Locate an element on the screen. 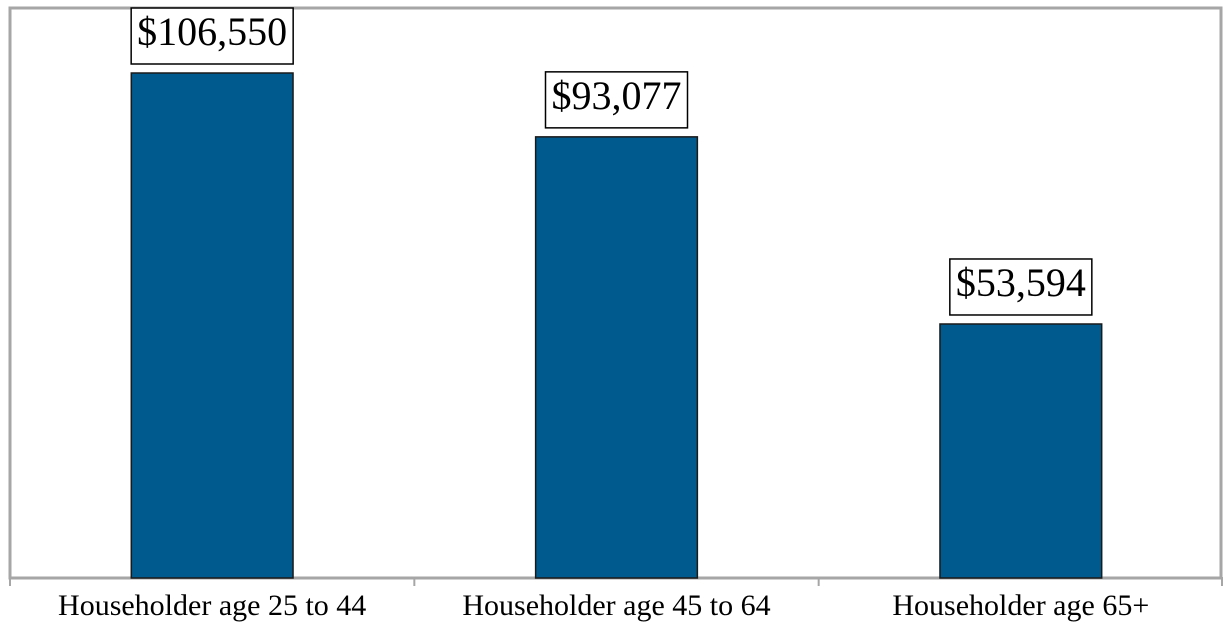 Image resolution: width=1223 pixels, height=634 pixels. x-tick-label: Householder age 65+ is located at coordinates (1020, 605).